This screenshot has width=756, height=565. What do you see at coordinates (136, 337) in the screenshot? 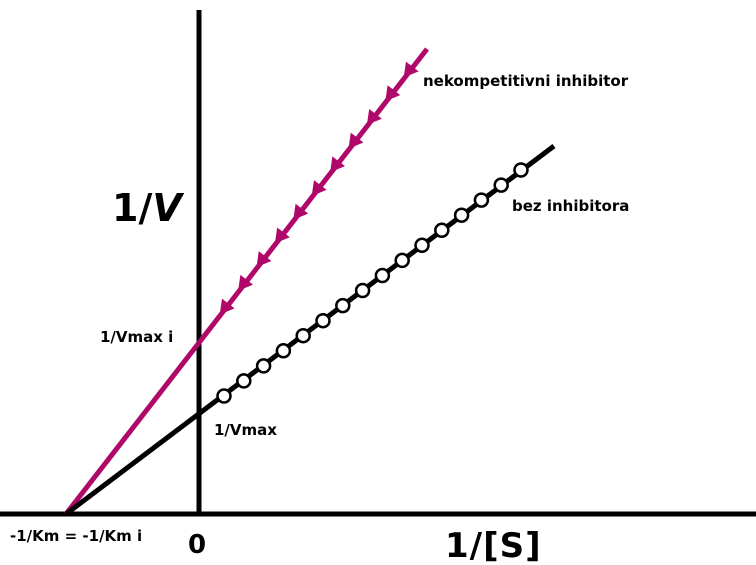
I see `vmax-i-label: 1/Vmax i` at bounding box center [136, 337].